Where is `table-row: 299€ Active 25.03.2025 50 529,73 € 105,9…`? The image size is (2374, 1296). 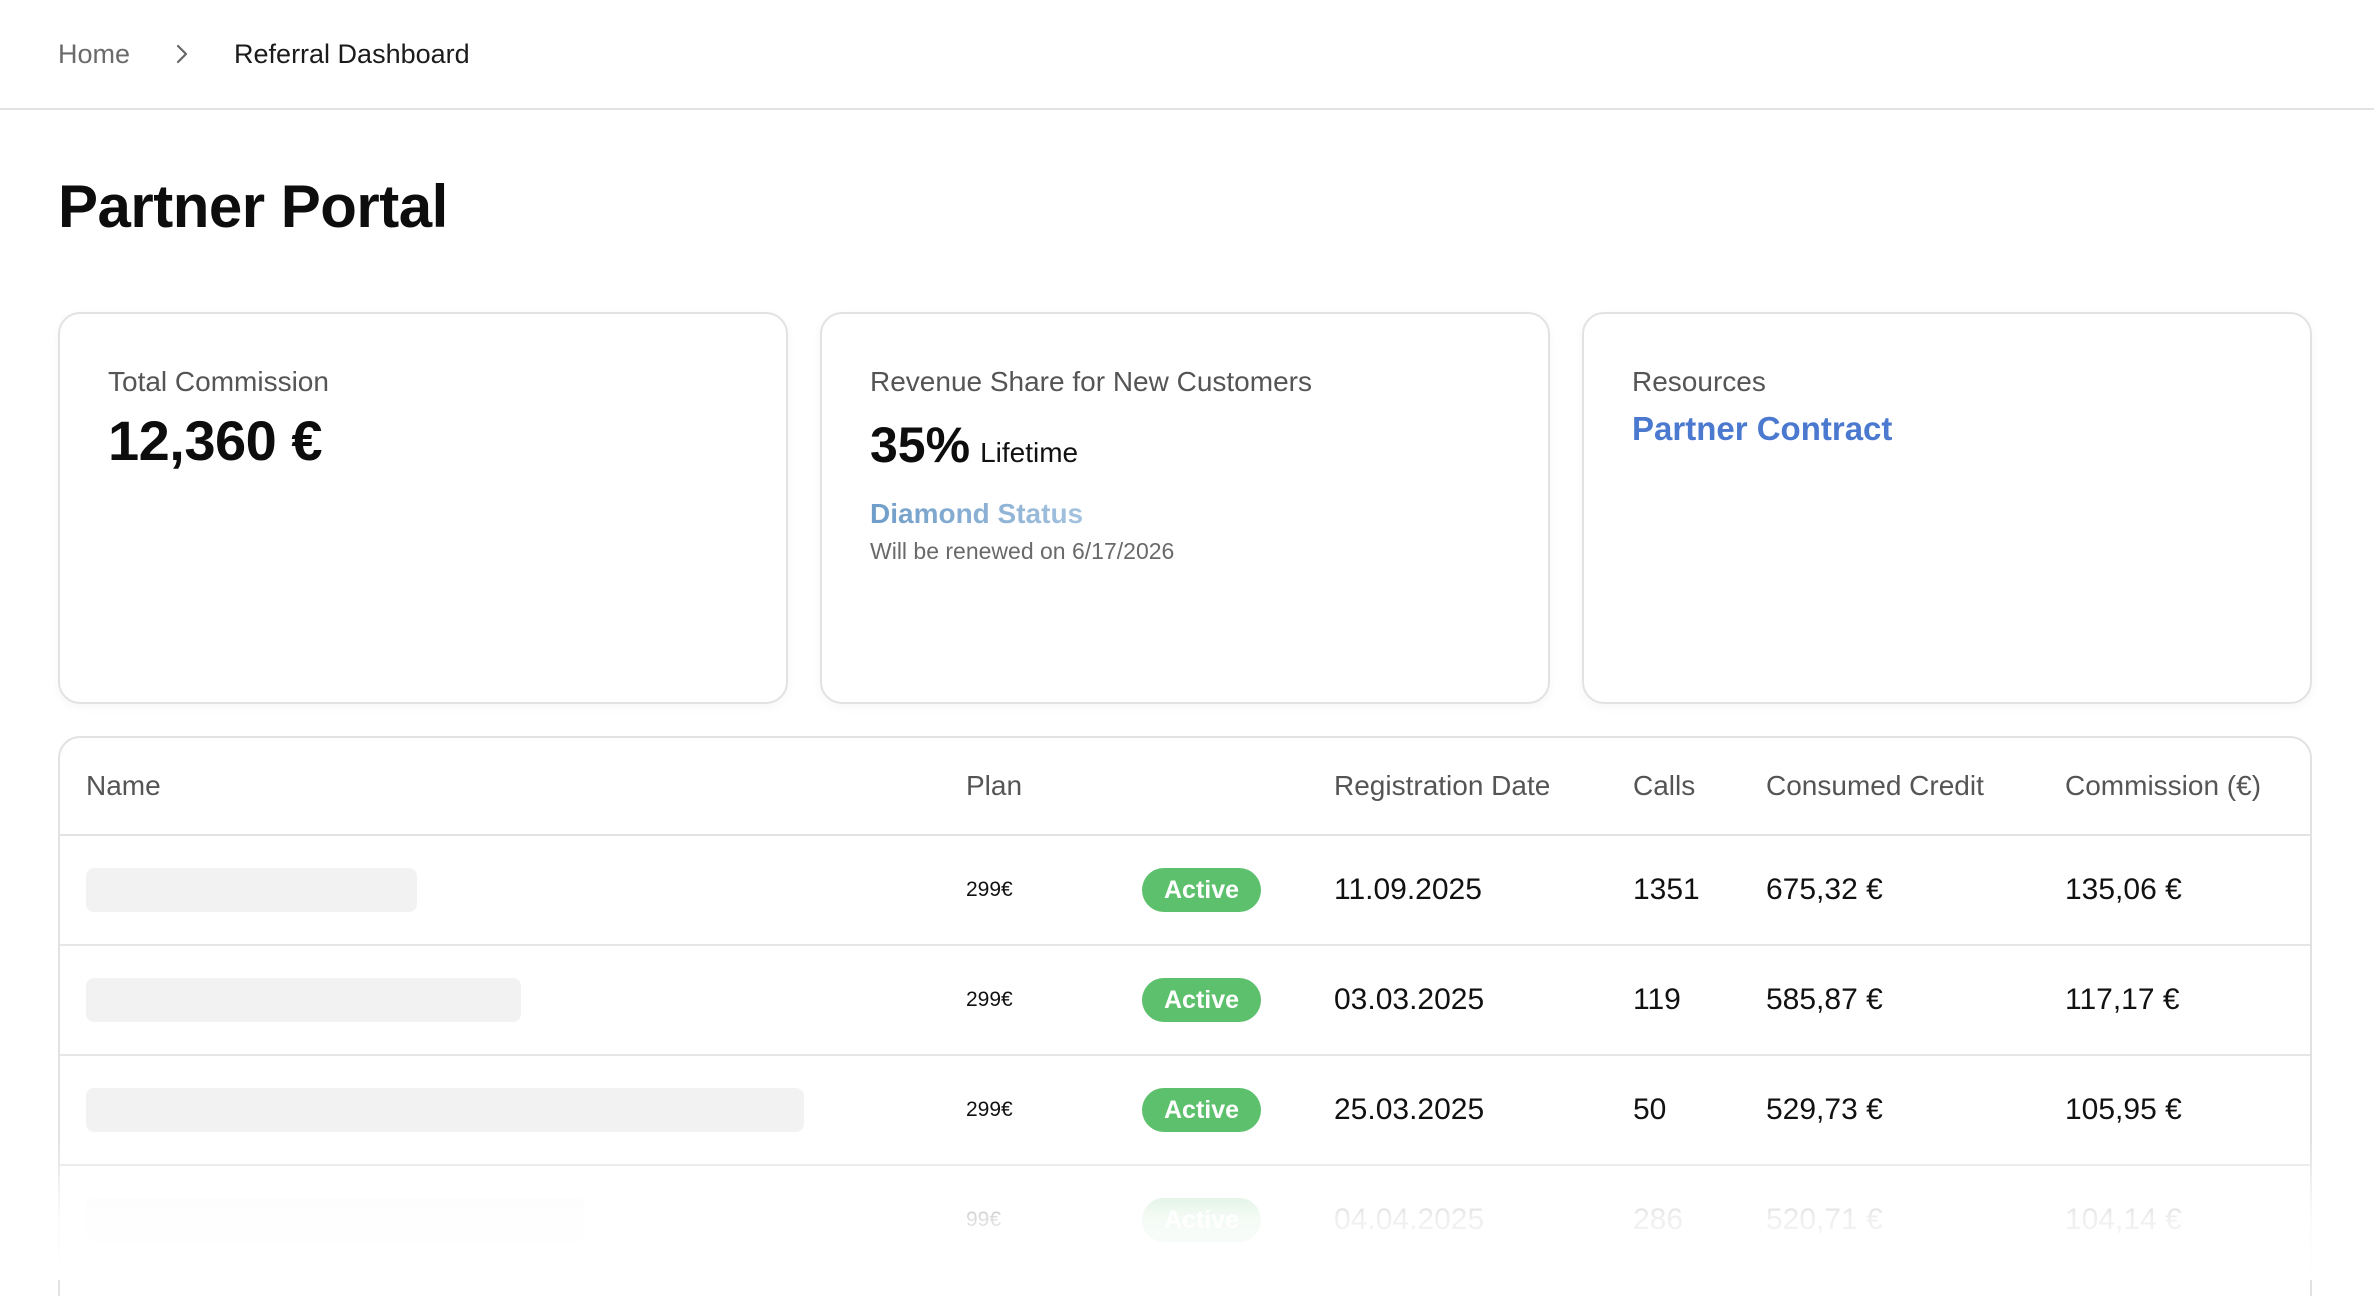
table-row: 299€ Active 25.03.2025 50 529,73 € 105,9… is located at coordinates (1185, 1111).